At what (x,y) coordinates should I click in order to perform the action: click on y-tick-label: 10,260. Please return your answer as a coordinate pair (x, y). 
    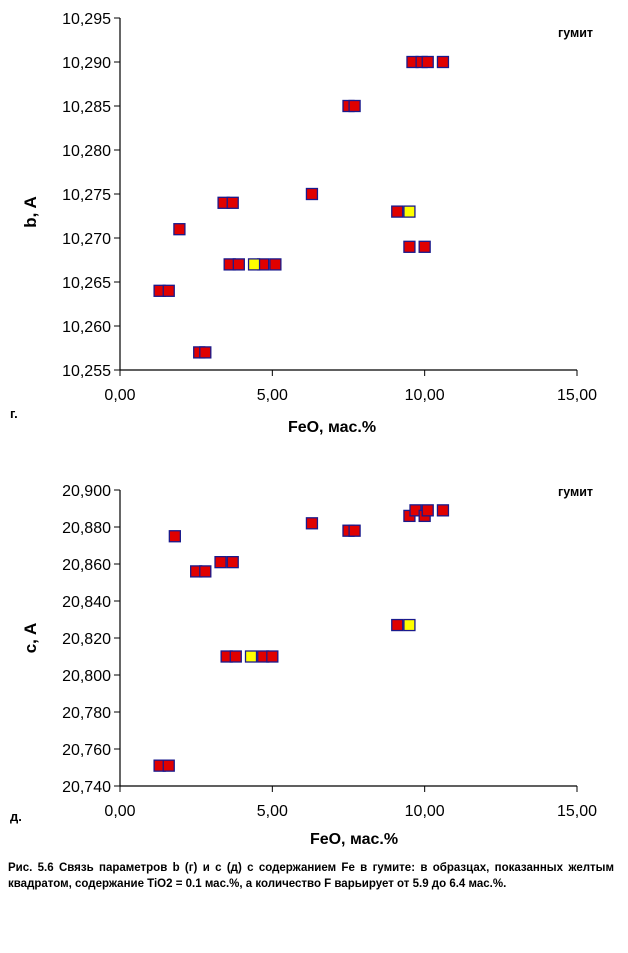
    Looking at the image, I should click on (86, 327).